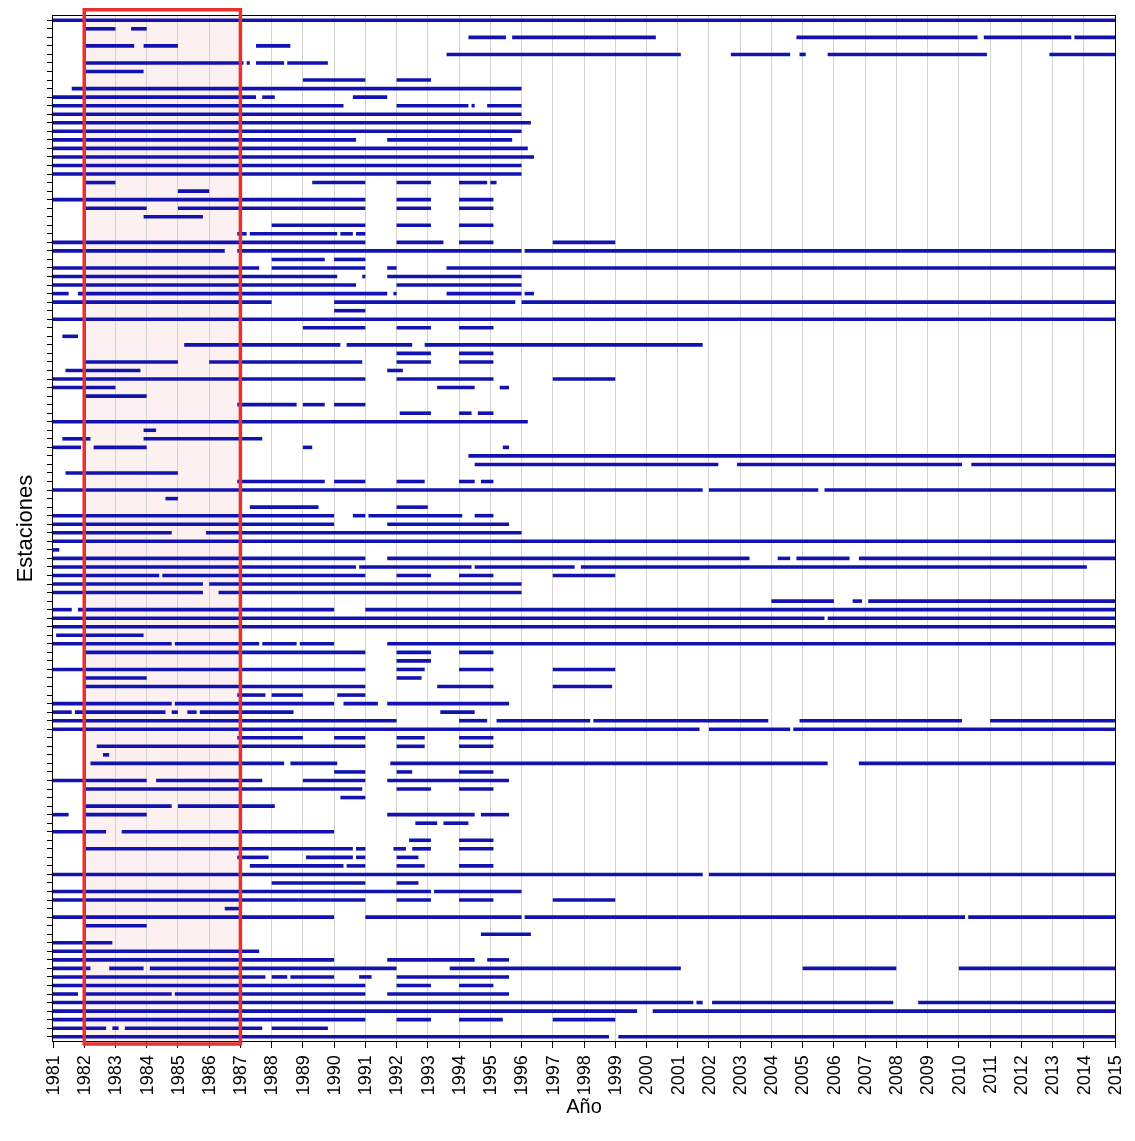  I want to click on x-tick-label: 2007, so click(864, 1075).